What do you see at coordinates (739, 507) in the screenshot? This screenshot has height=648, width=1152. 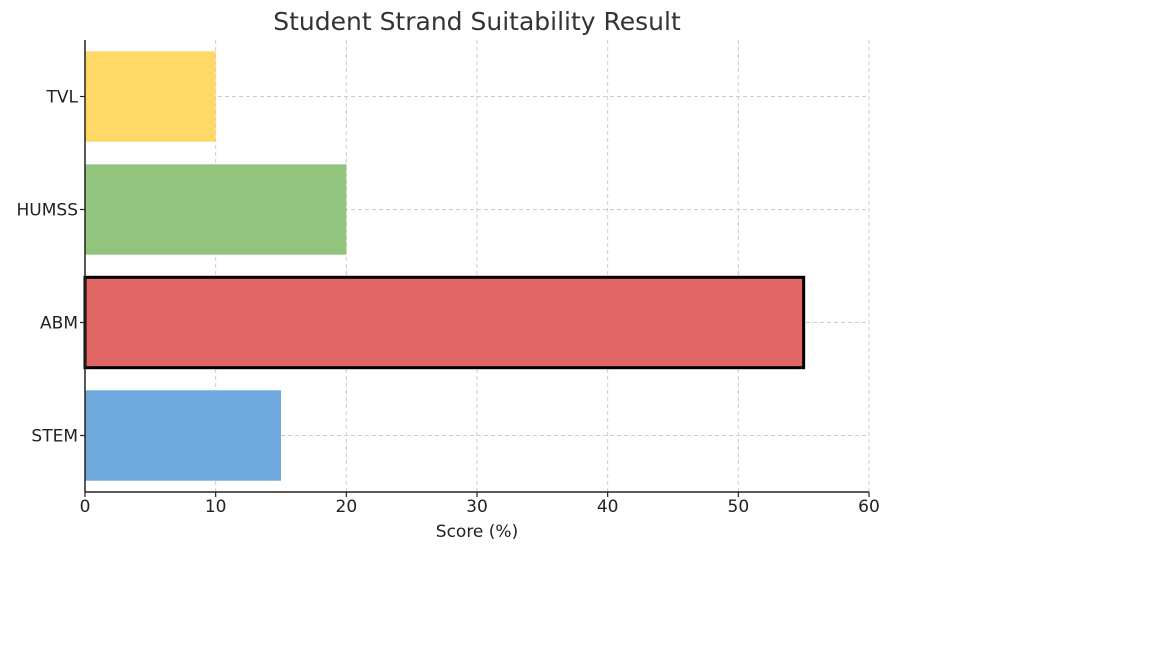 I see `x-tick-label: 50` at bounding box center [739, 507].